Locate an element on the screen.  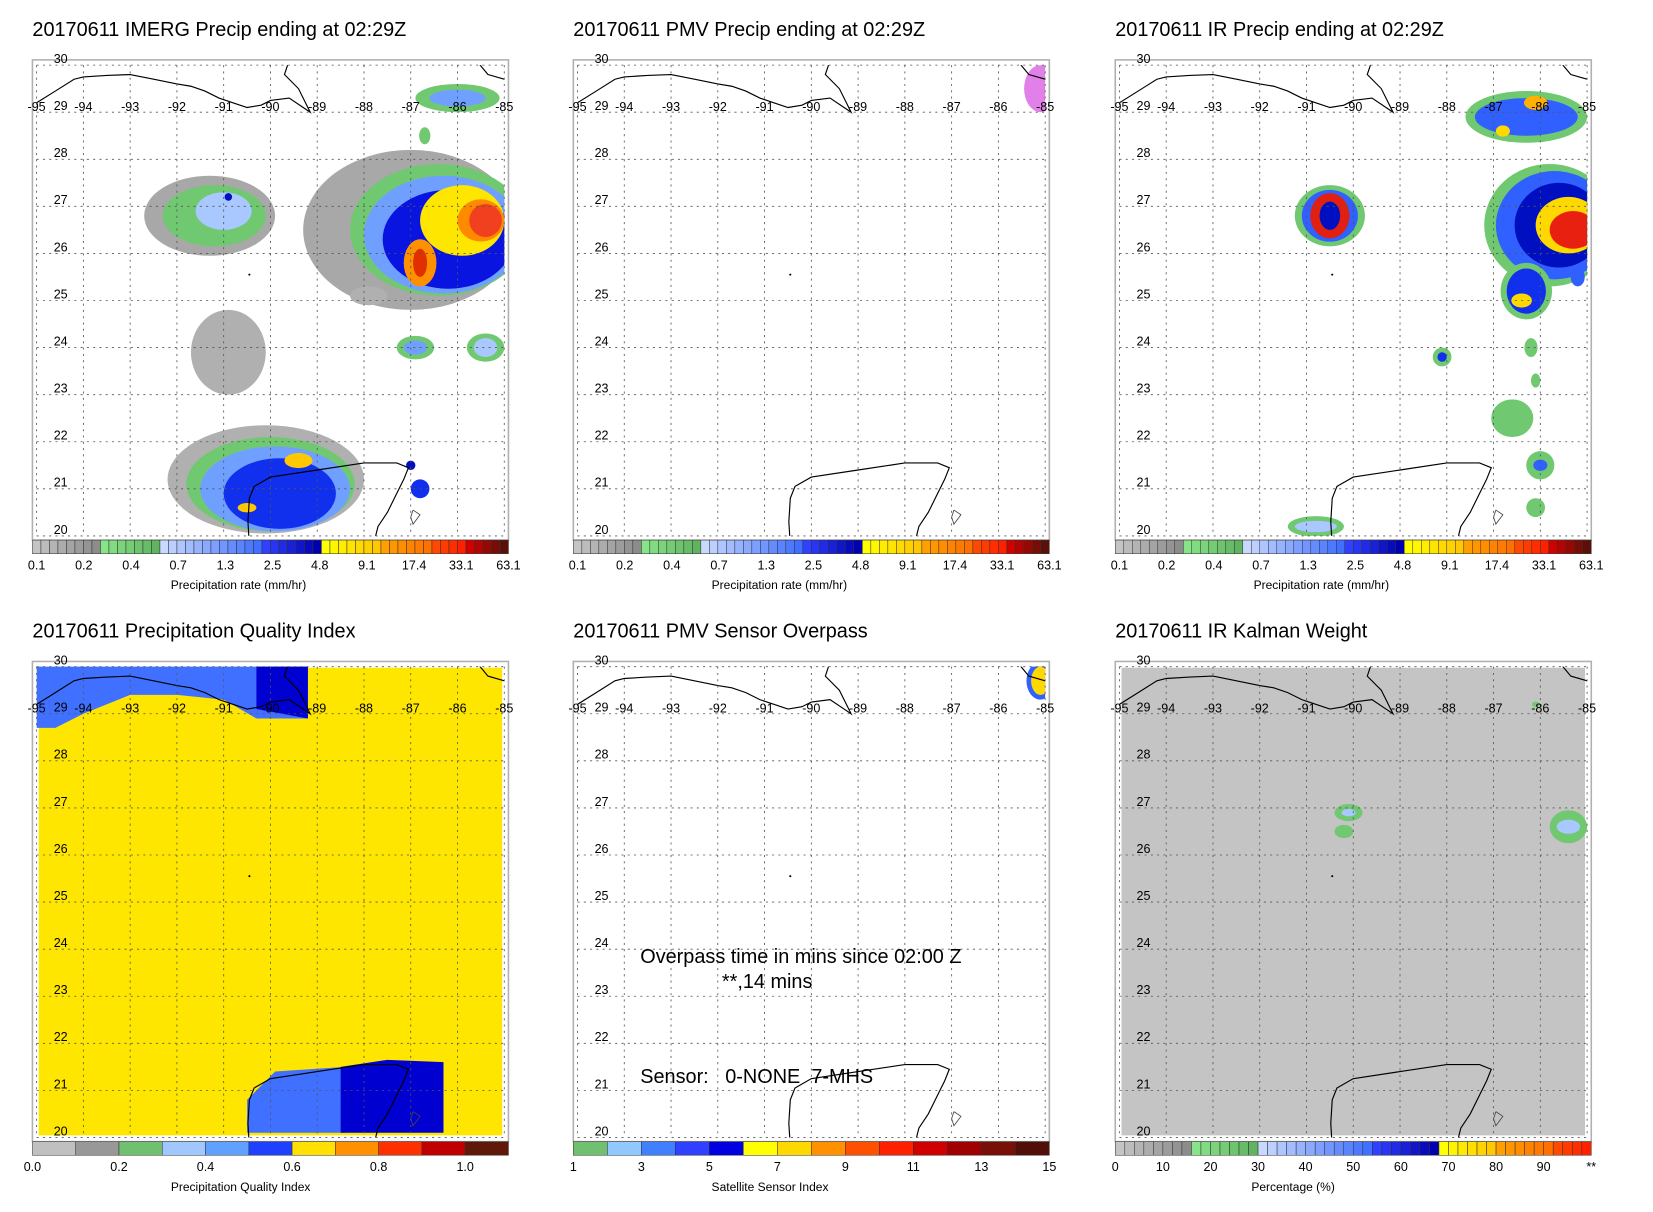
latitude-label: 29 is located at coordinates (1144, 106).